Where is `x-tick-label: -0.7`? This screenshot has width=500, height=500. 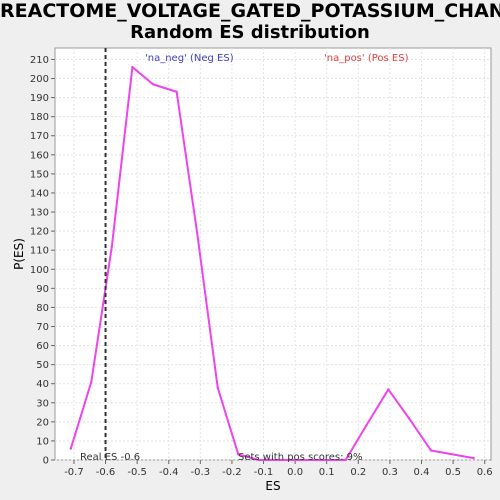 x-tick-label: -0.7 is located at coordinates (74, 472).